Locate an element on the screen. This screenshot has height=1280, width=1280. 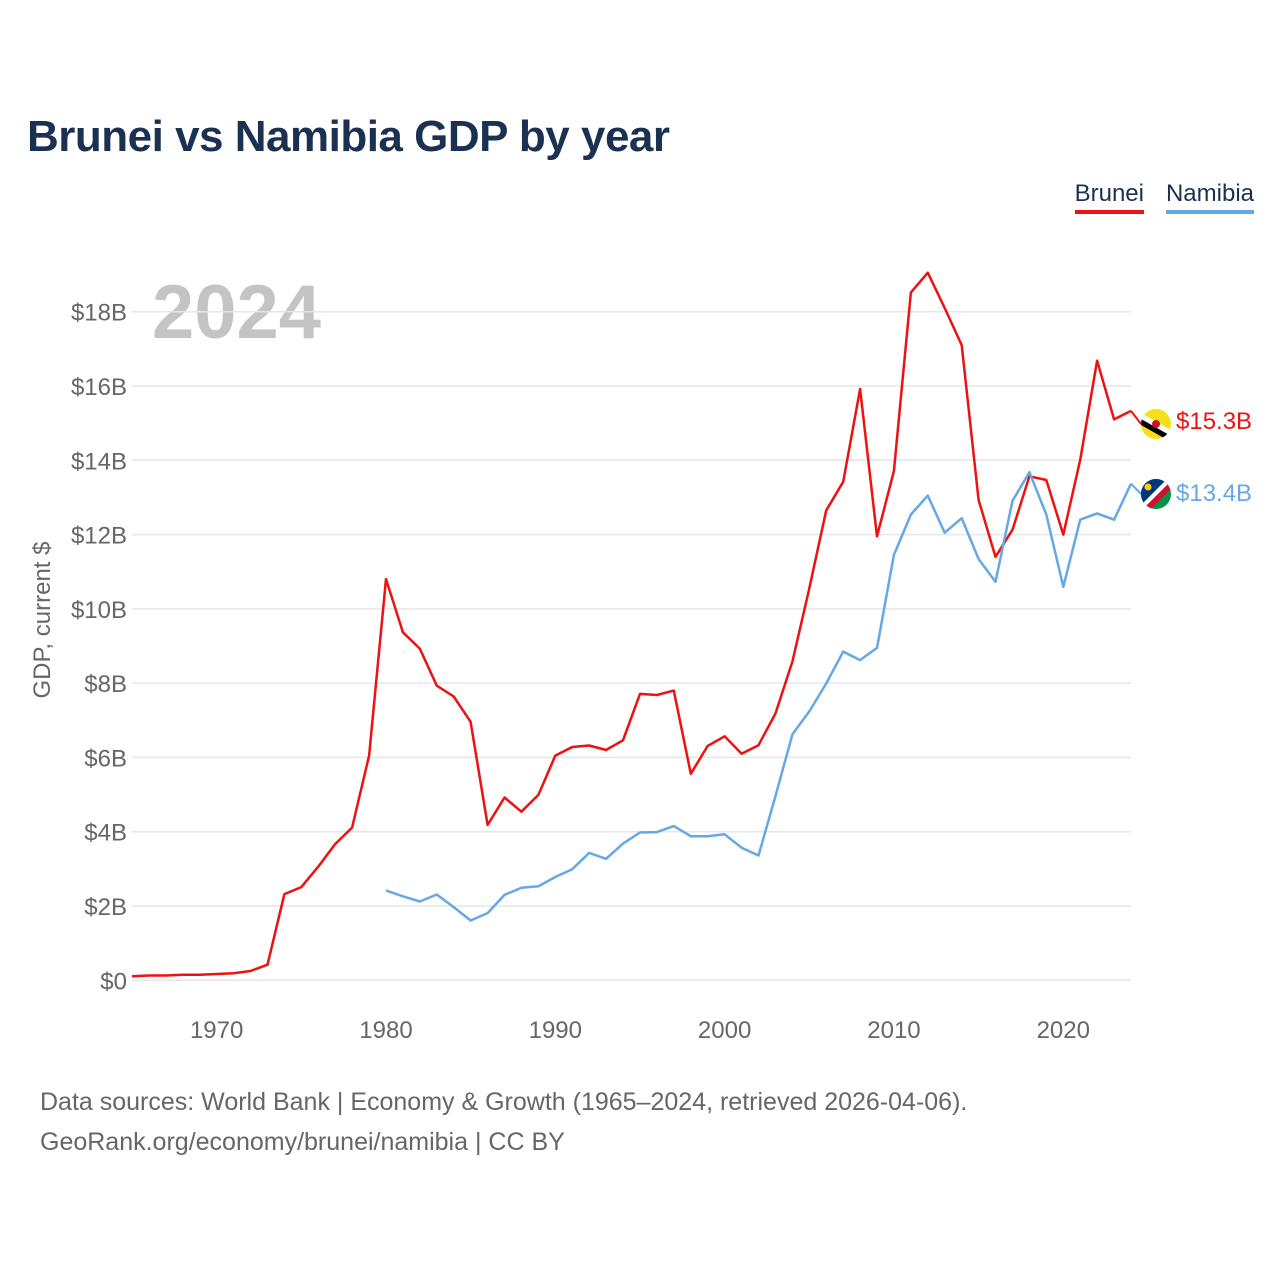
year-watermark: 2024 is located at coordinates (236, 312).